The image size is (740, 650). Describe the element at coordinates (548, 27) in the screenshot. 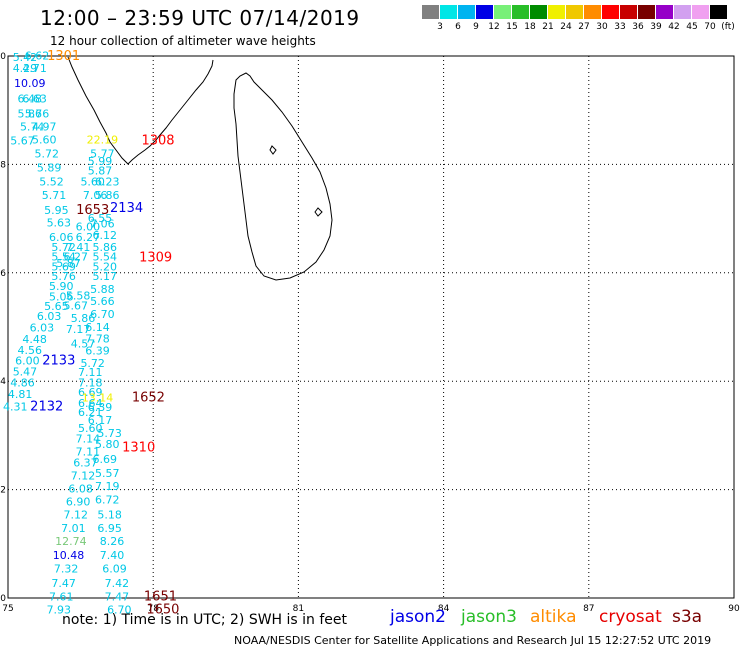

I see `colorbar-label: 21` at that location.